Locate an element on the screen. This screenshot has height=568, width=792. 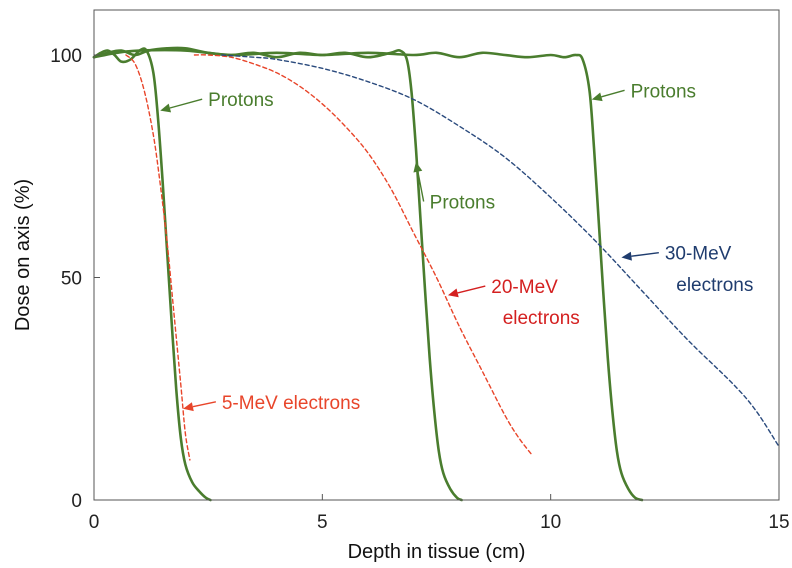
annotation-label: 5-MeV electrons is located at coordinates (291, 403).